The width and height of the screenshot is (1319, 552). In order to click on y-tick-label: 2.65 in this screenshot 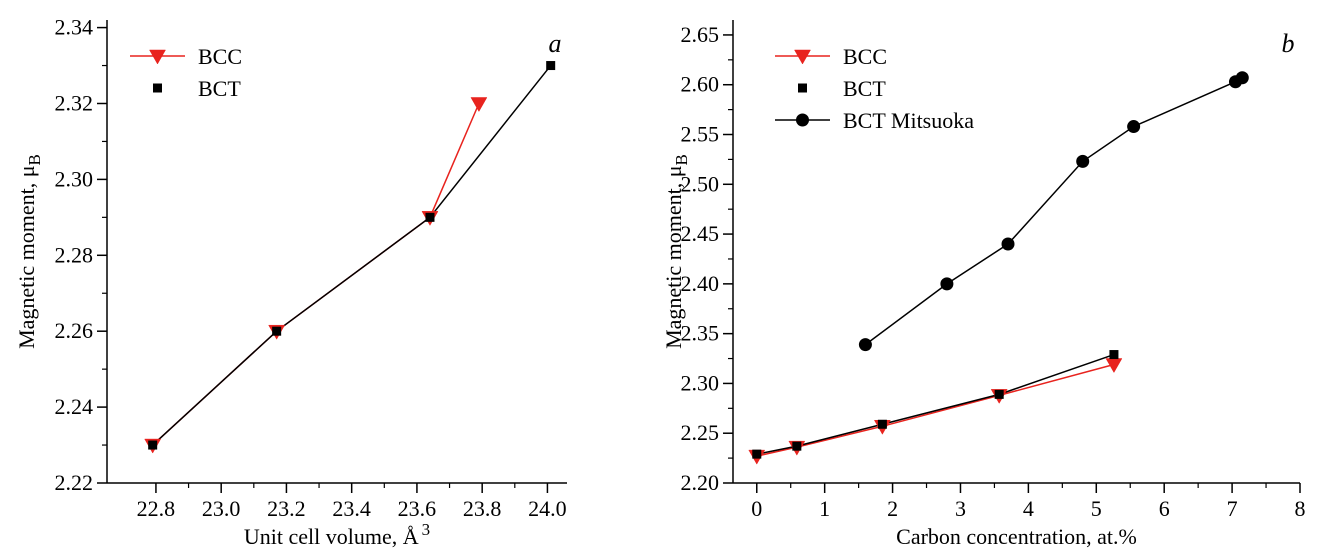, I will do `click(700, 34)`.